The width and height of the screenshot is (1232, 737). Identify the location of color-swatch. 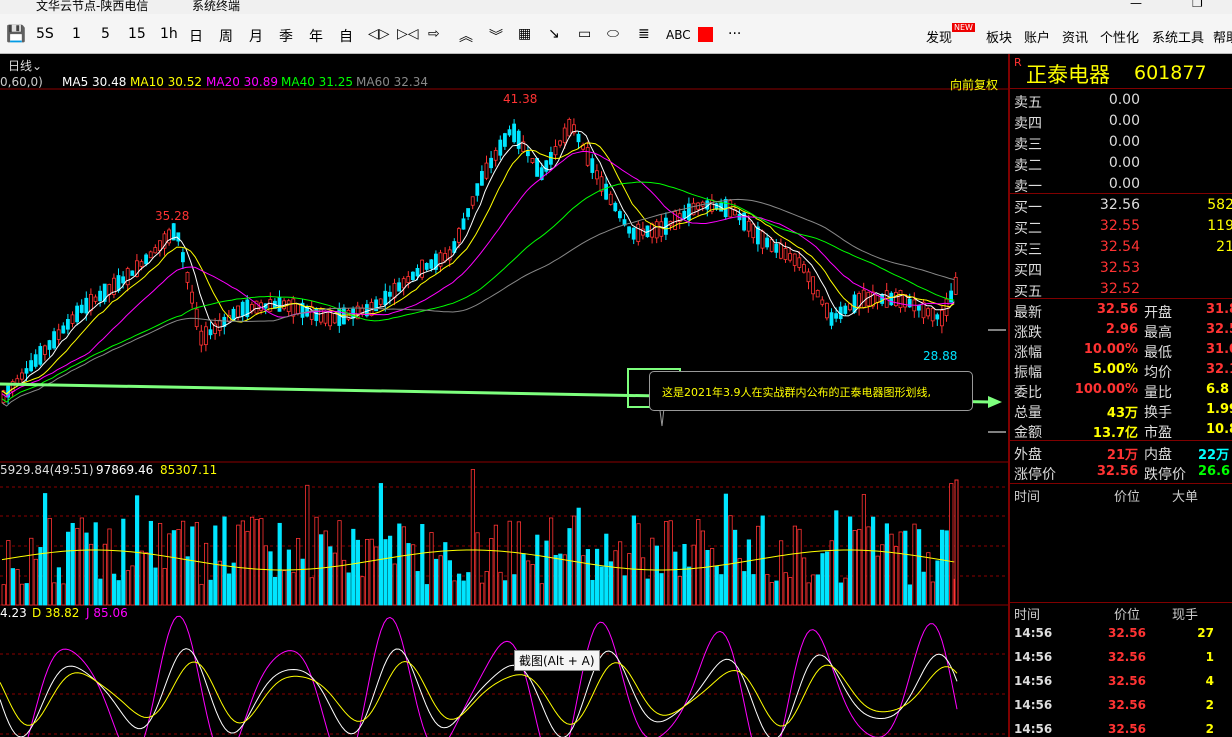
(705, 34).